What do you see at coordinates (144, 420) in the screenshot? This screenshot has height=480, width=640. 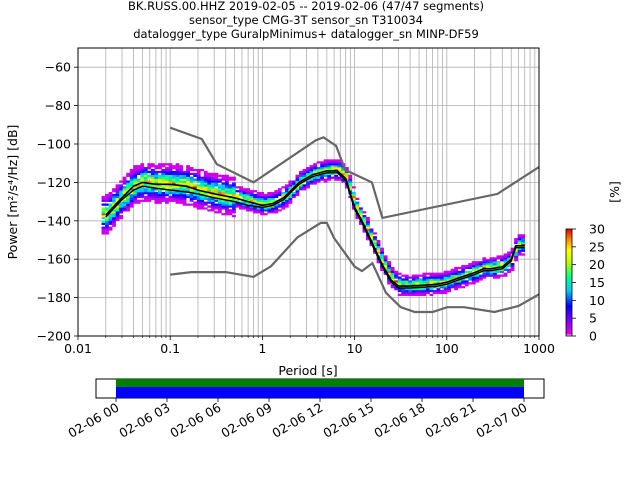 I see `timeline-tick-label: 02-06 03` at bounding box center [144, 420].